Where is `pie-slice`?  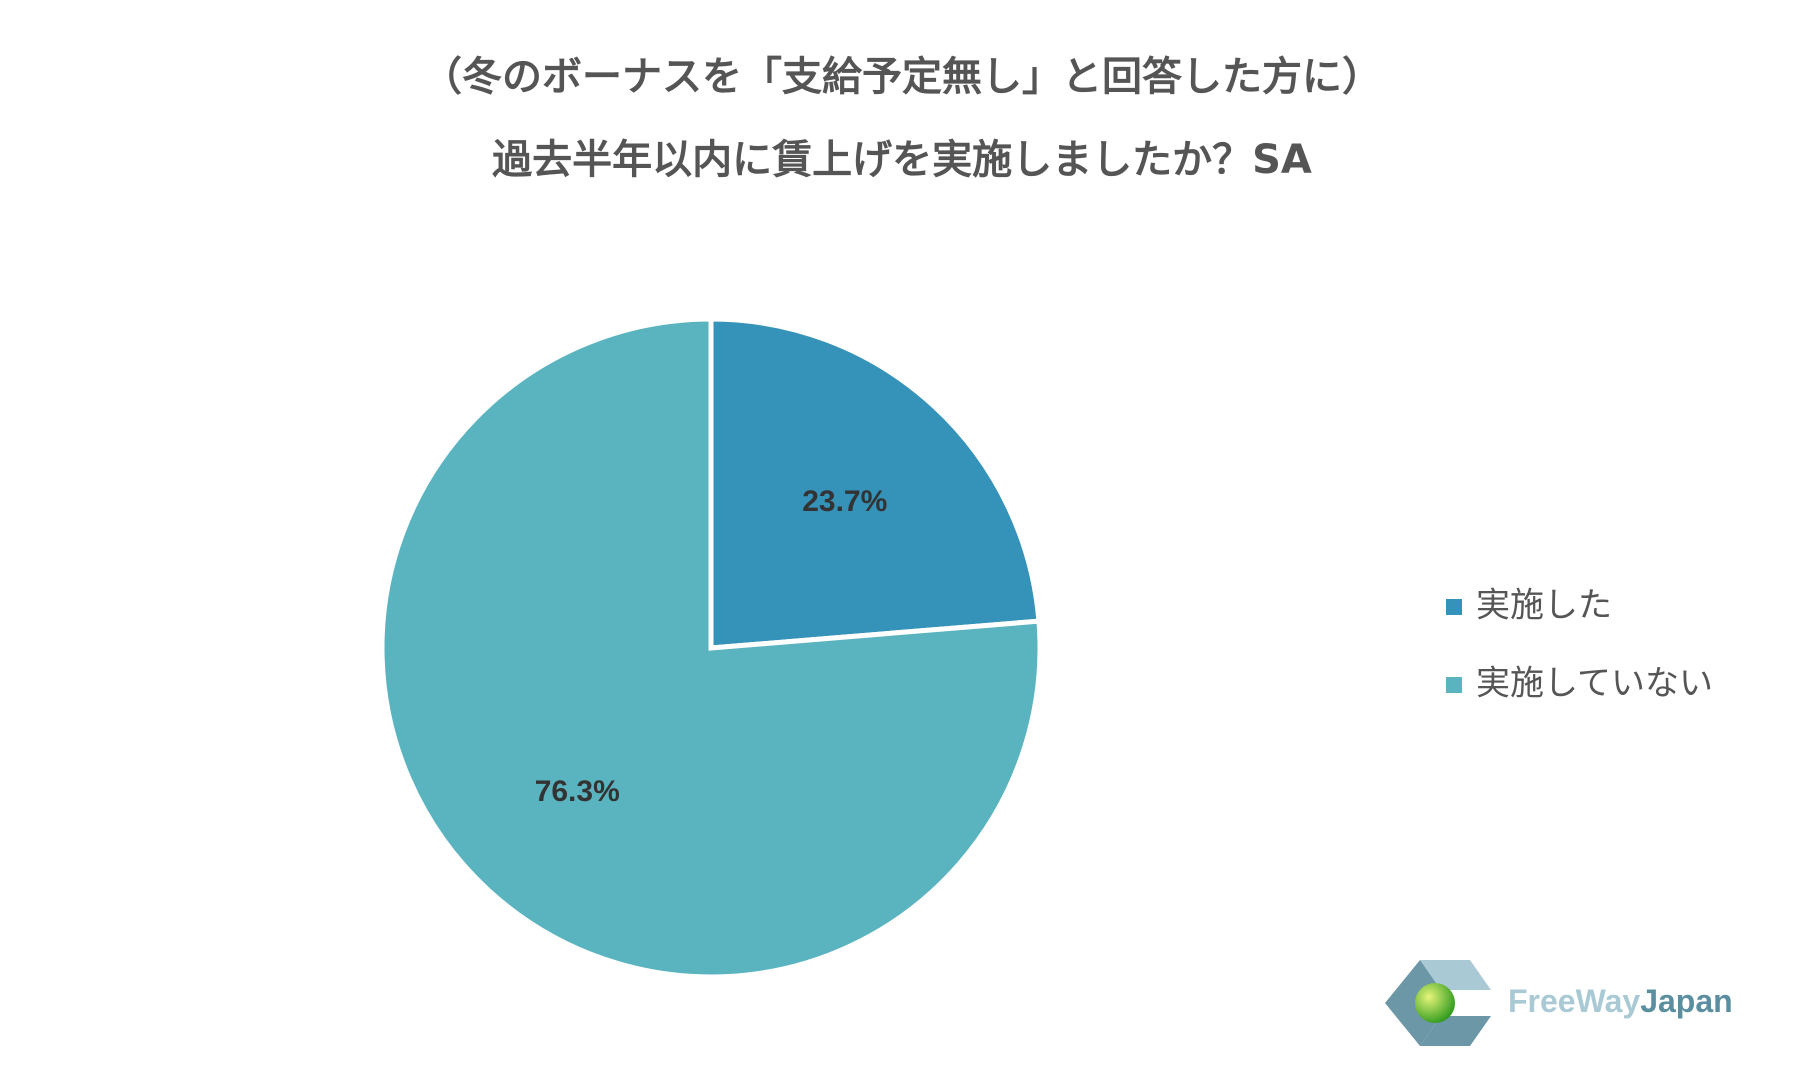 pie-slice is located at coordinates (875, 483).